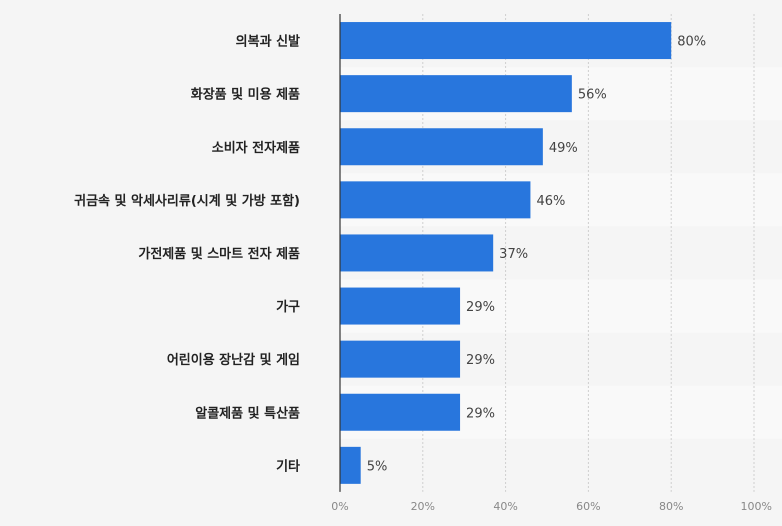 Image resolution: width=782 pixels, height=526 pixels. What do you see at coordinates (288, 307) in the screenshot?
I see `category-label: 가구` at bounding box center [288, 307].